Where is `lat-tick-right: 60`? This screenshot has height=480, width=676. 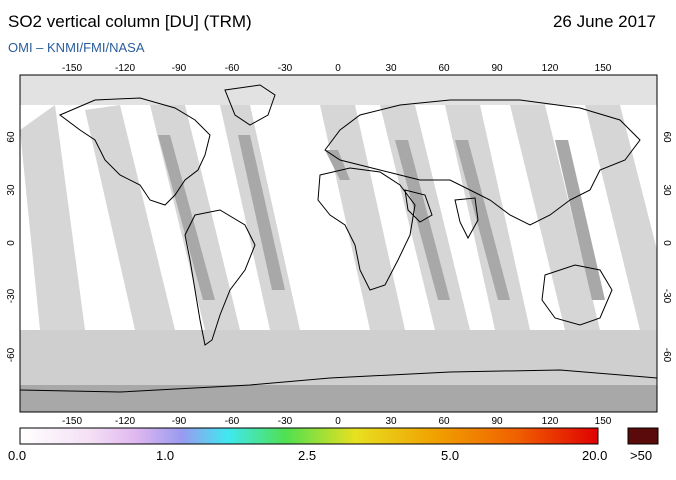 lat-tick-right: 60 is located at coordinates (666, 137).